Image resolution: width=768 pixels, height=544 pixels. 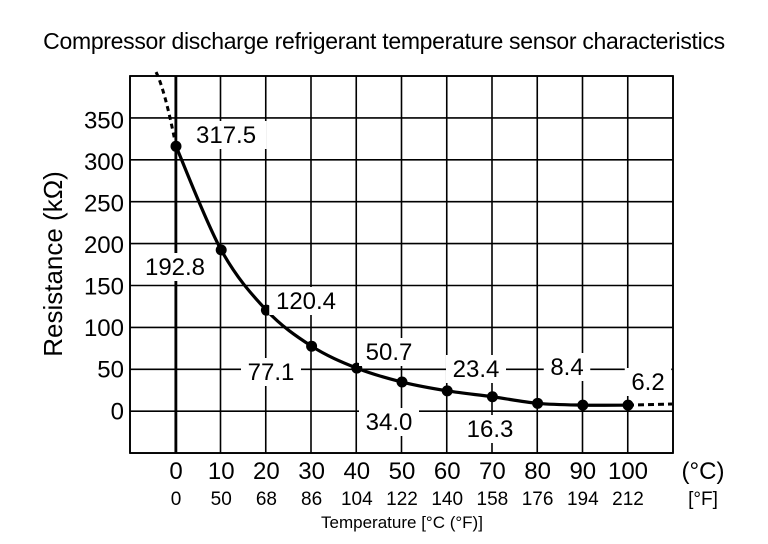 I want to click on data-label: 50.7, so click(x=389, y=352).